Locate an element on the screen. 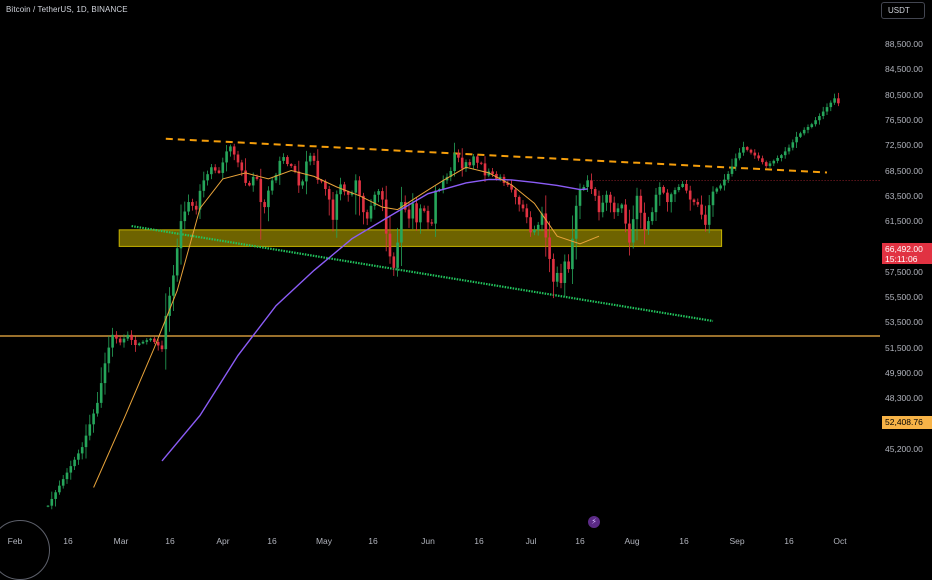 The image size is (932, 580). price-axis-tick: 55,500.00 is located at coordinates (904, 297).